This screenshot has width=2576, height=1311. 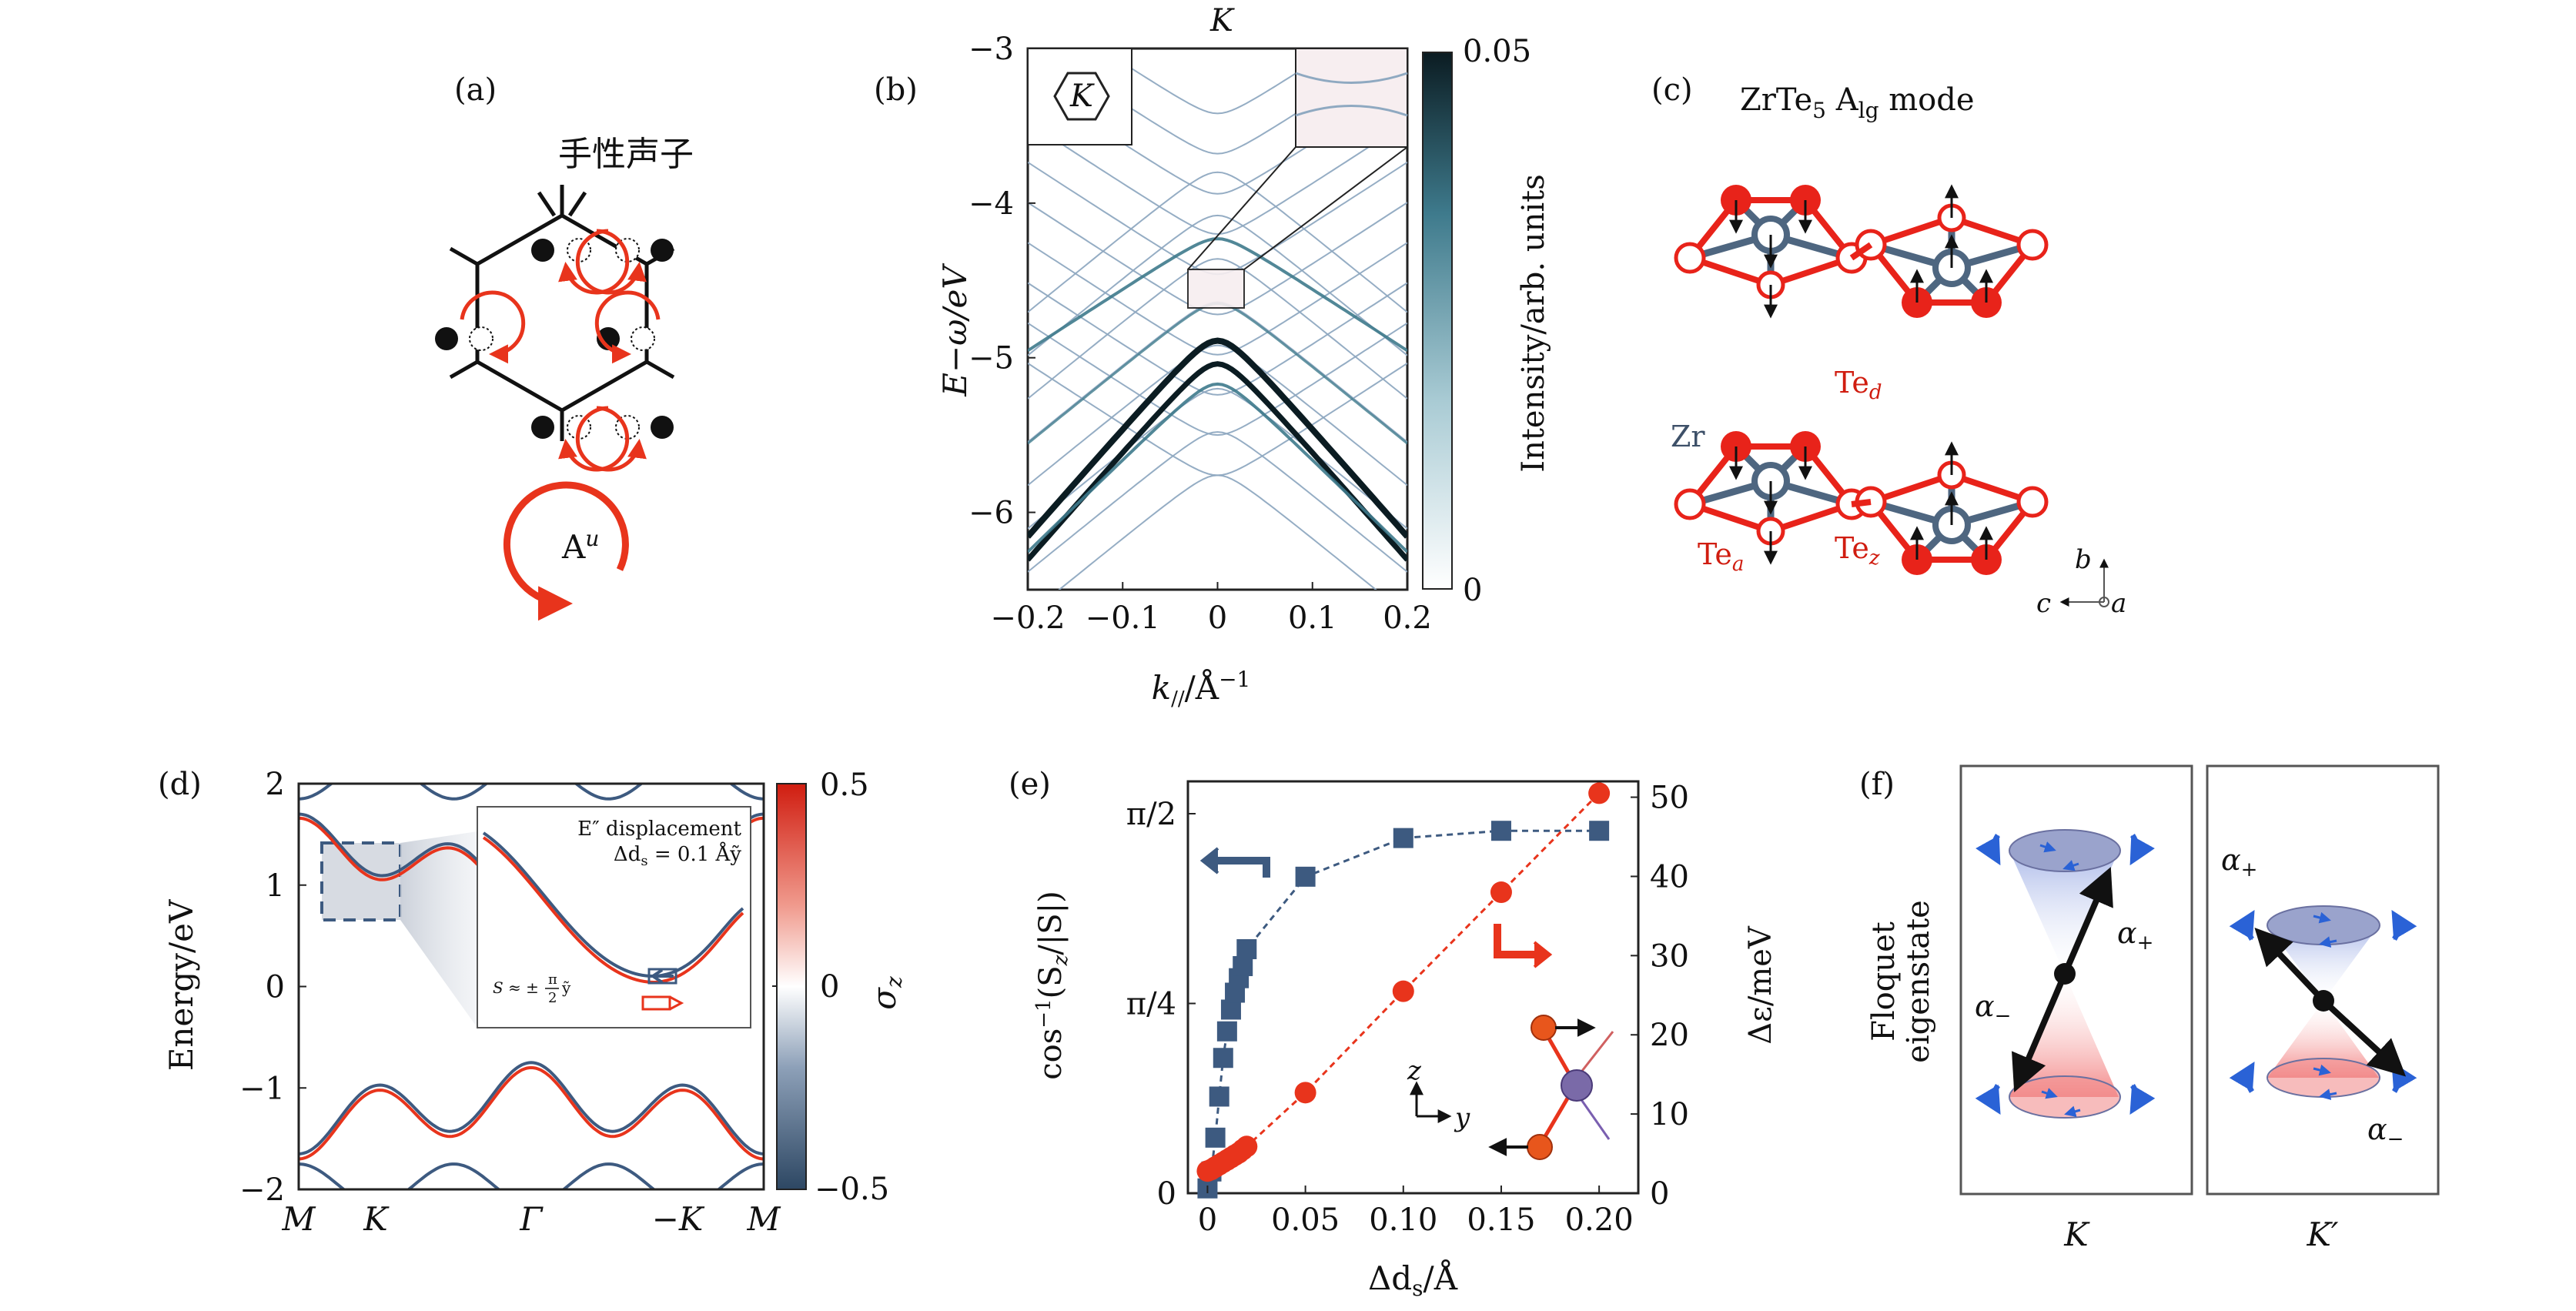 I want to click on panel-label-b: (b), so click(x=896, y=90).